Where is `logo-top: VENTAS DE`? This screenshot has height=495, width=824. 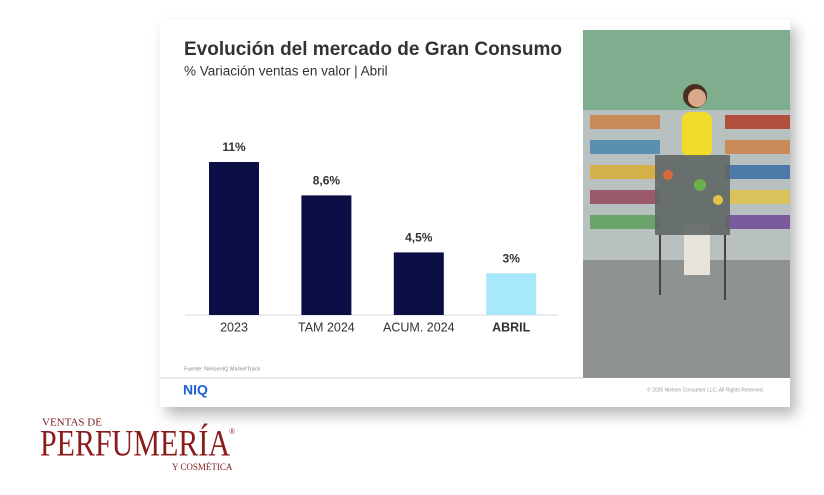 logo-top: VENTAS DE is located at coordinates (72, 423).